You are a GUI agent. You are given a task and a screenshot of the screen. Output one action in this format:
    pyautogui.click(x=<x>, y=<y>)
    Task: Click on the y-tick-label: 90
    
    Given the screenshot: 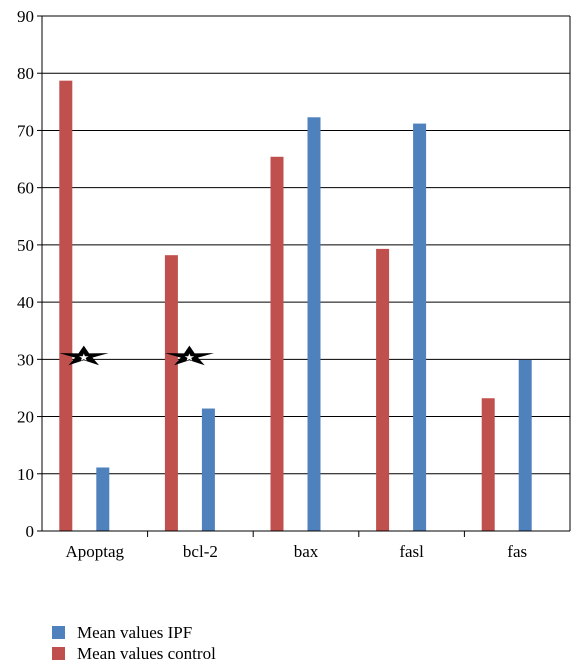 What is the action you would take?
    pyautogui.click(x=25, y=16)
    